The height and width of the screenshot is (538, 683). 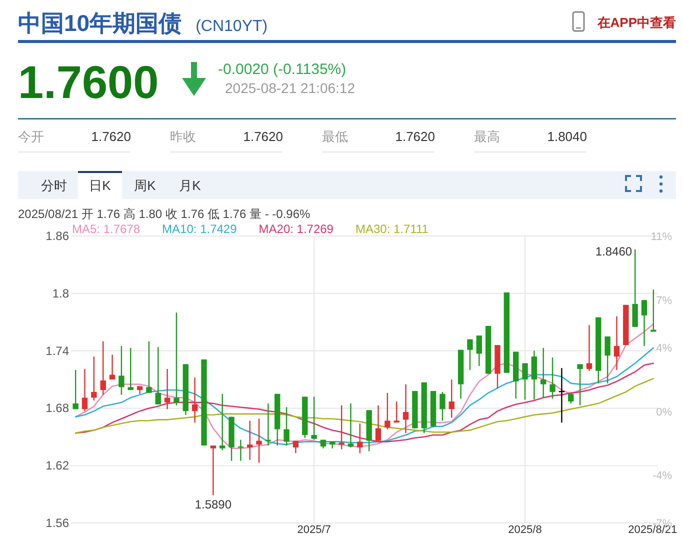 I want to click on y2-tick-label: -4%, so click(x=662, y=476).